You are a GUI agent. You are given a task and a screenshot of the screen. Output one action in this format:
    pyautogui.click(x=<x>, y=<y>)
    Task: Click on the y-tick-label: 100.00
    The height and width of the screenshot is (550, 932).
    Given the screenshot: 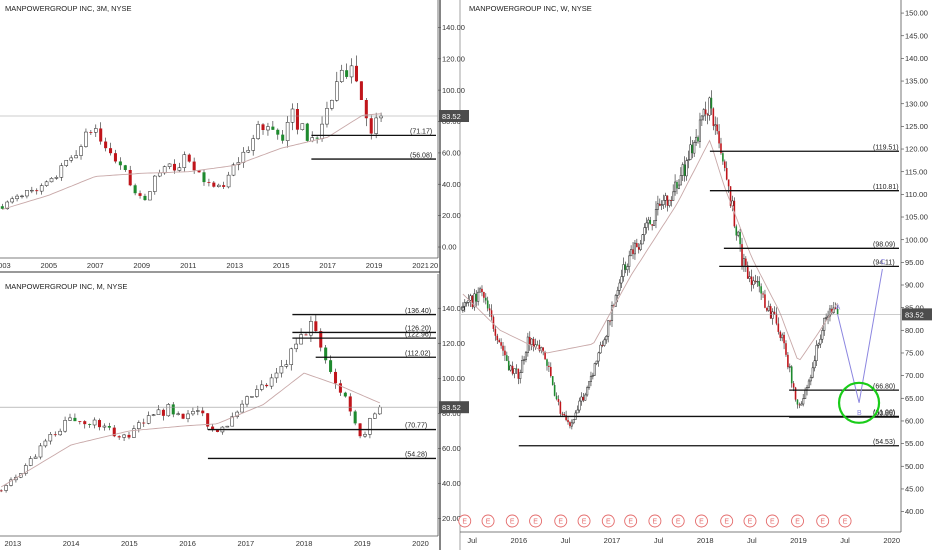 What is the action you would take?
    pyautogui.click(x=453, y=90)
    